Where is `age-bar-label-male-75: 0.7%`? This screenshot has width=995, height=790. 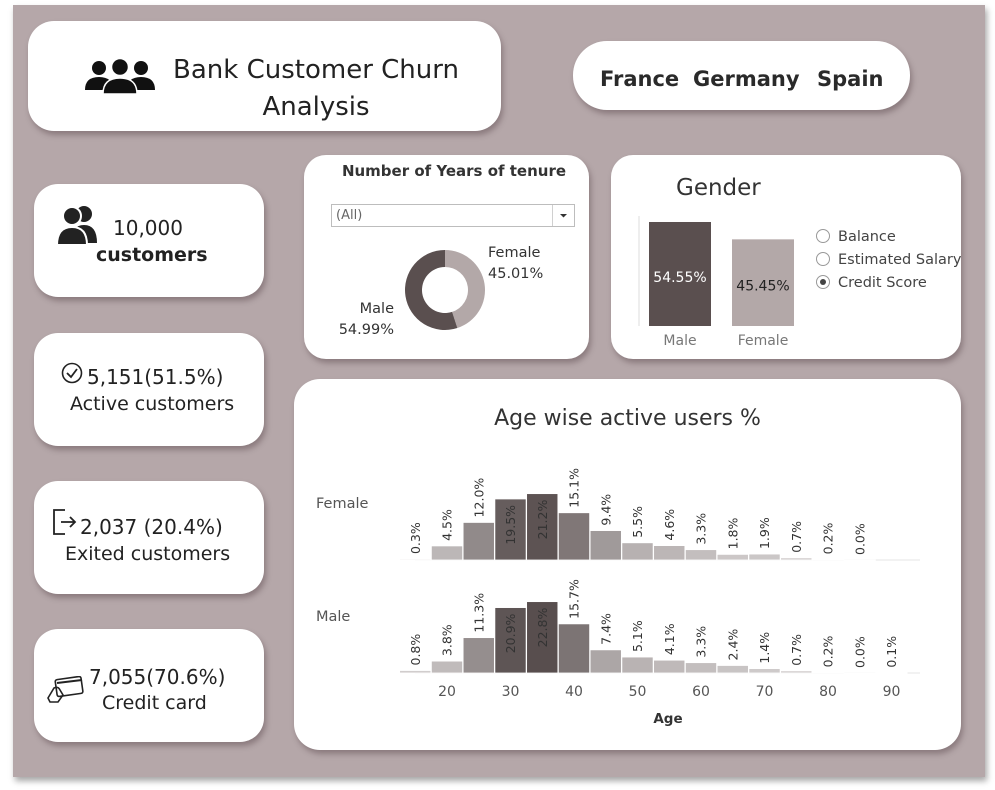
age-bar-label-male-75: 0.7% is located at coordinates (796, 650).